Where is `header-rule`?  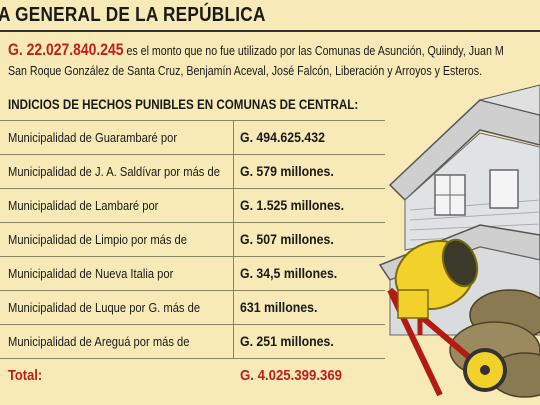 header-rule is located at coordinates (270, 31).